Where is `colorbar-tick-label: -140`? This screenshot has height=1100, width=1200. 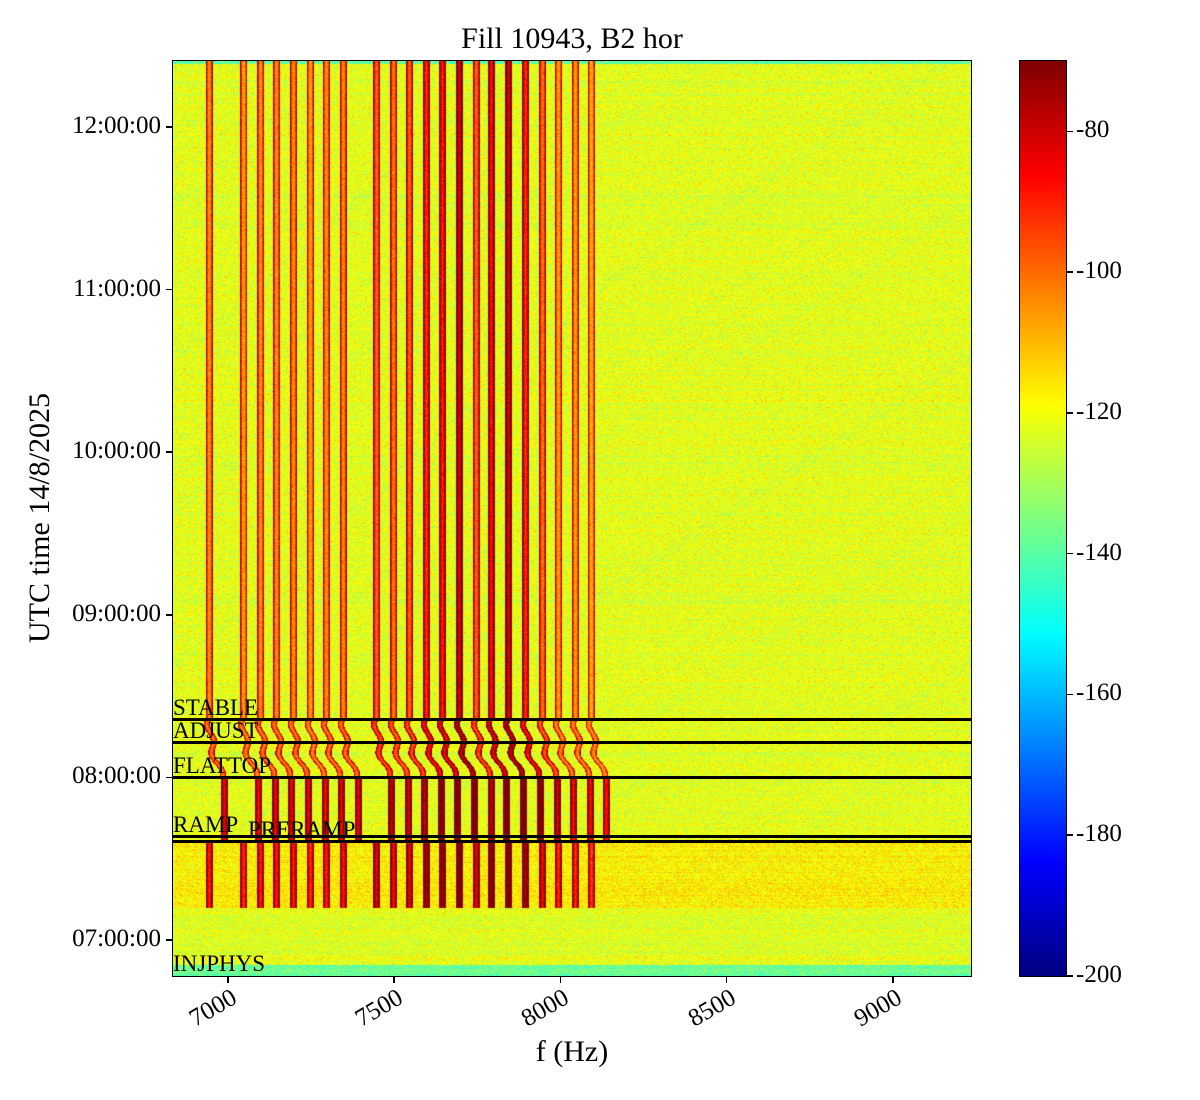 colorbar-tick-label: -140 is located at coordinates (1099, 552).